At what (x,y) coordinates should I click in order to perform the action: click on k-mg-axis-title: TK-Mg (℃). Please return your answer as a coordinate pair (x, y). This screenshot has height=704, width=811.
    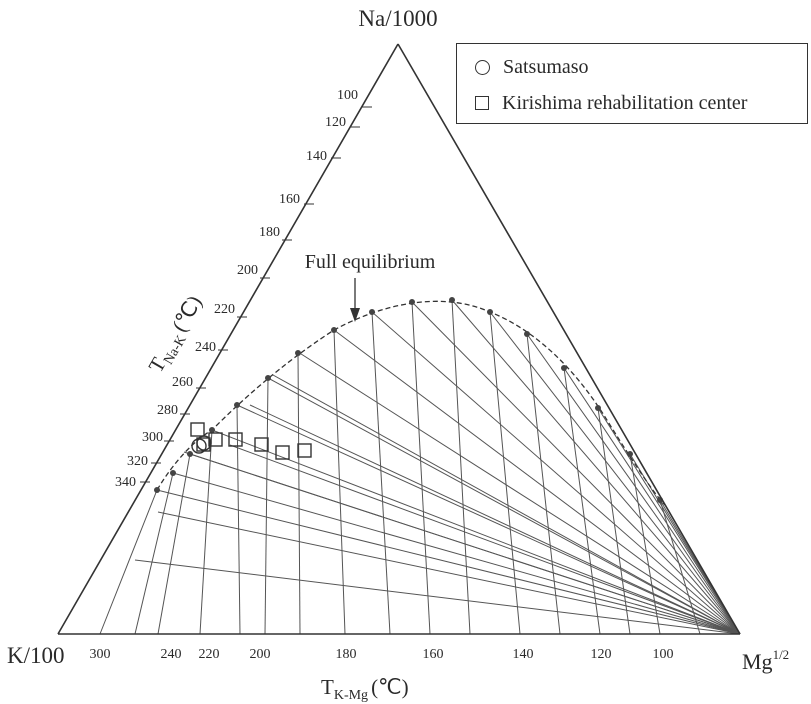
    Looking at the image, I should click on (365, 689).